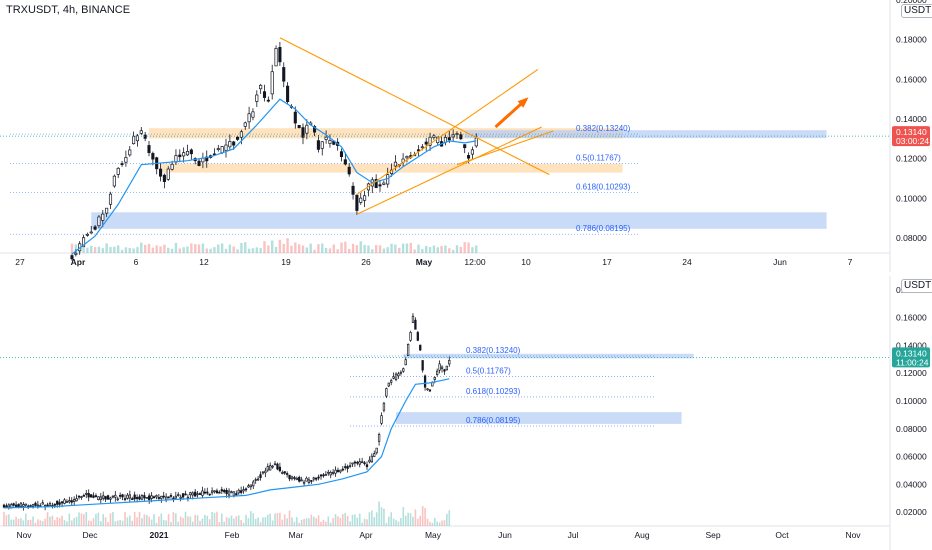 The image size is (932, 550). I want to click on x-tick-label: Apr, so click(78, 262).